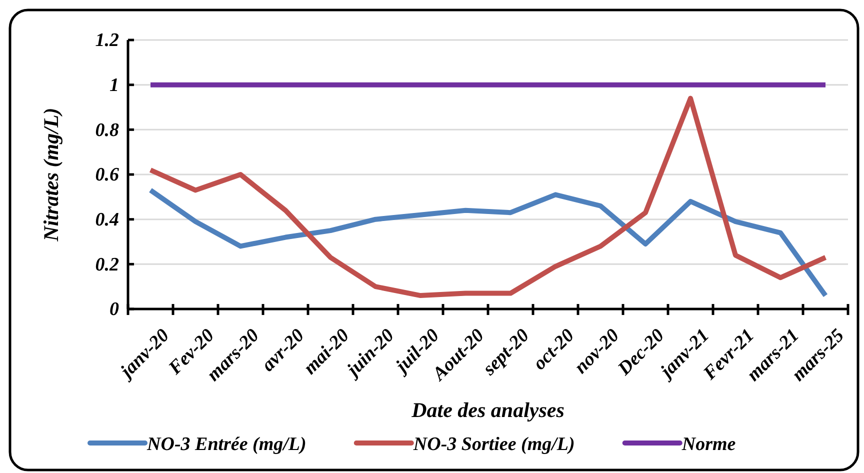 This screenshot has width=864, height=473. What do you see at coordinates (493, 444) in the screenshot?
I see `legend-label: NO-3 Sortiee (mg/L)` at bounding box center [493, 444].